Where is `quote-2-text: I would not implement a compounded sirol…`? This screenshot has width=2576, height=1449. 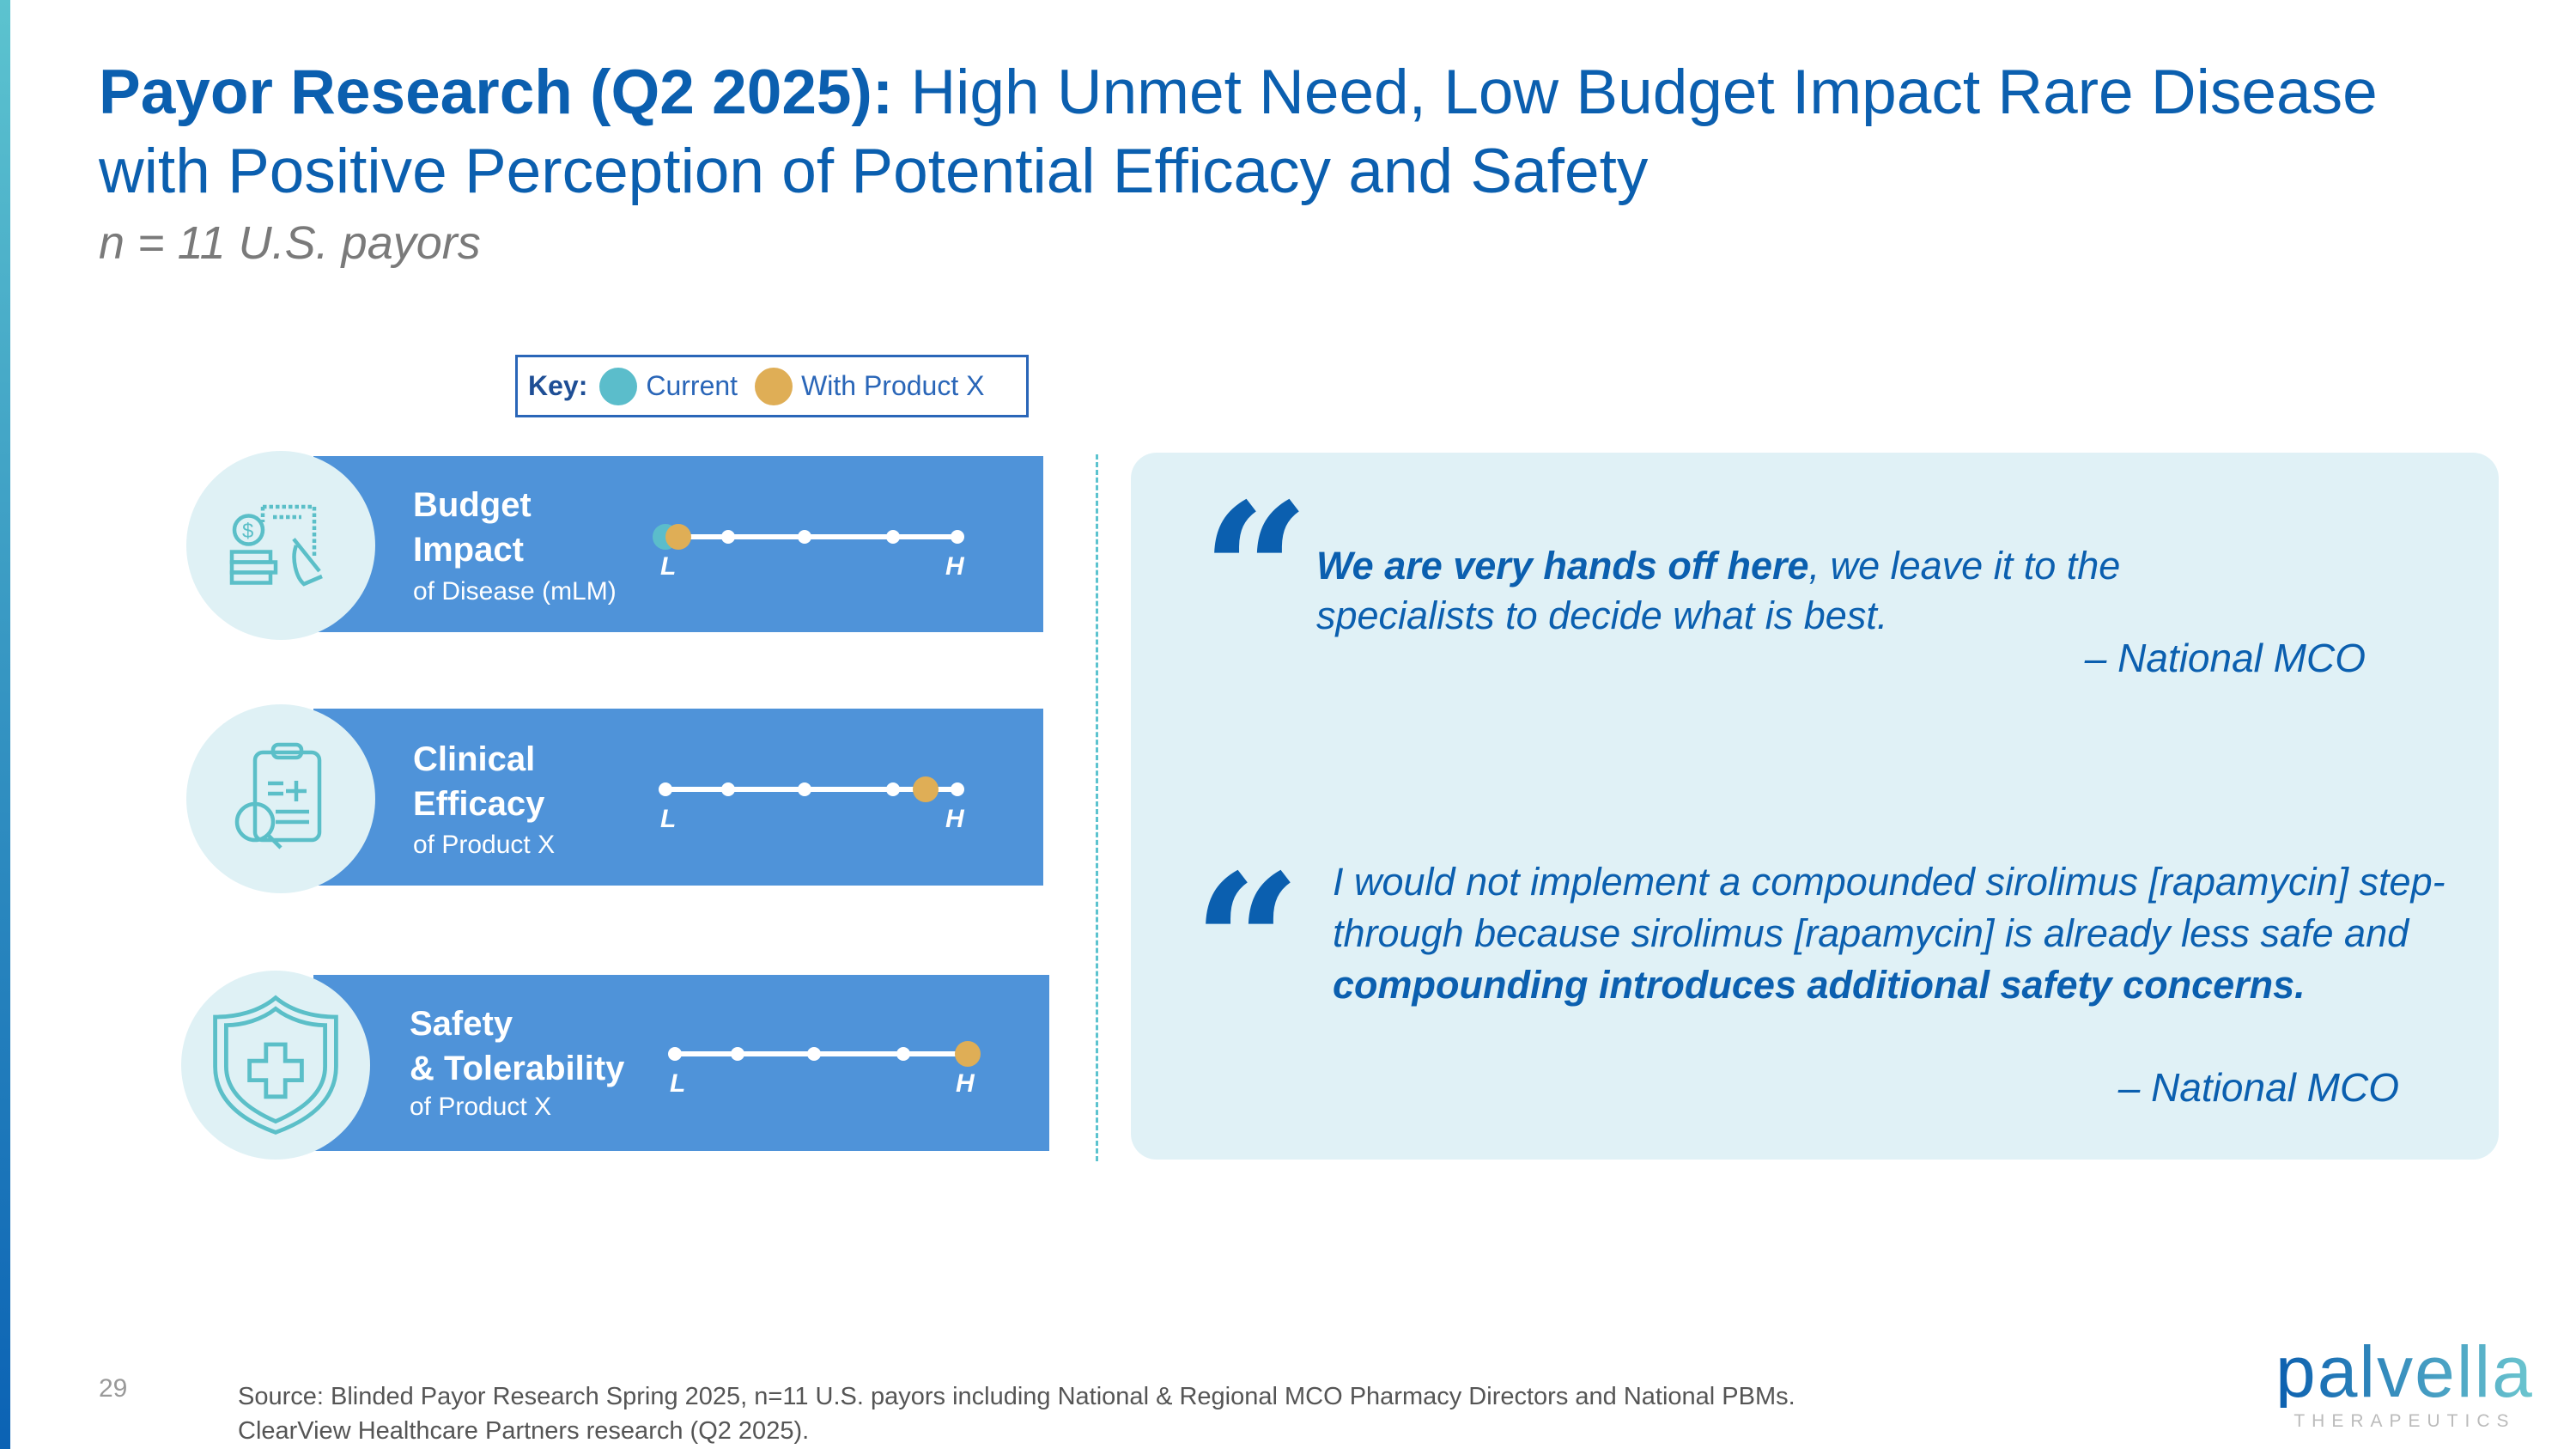 quote-2-text: I would not implement a compounded sirol… is located at coordinates (1889, 933).